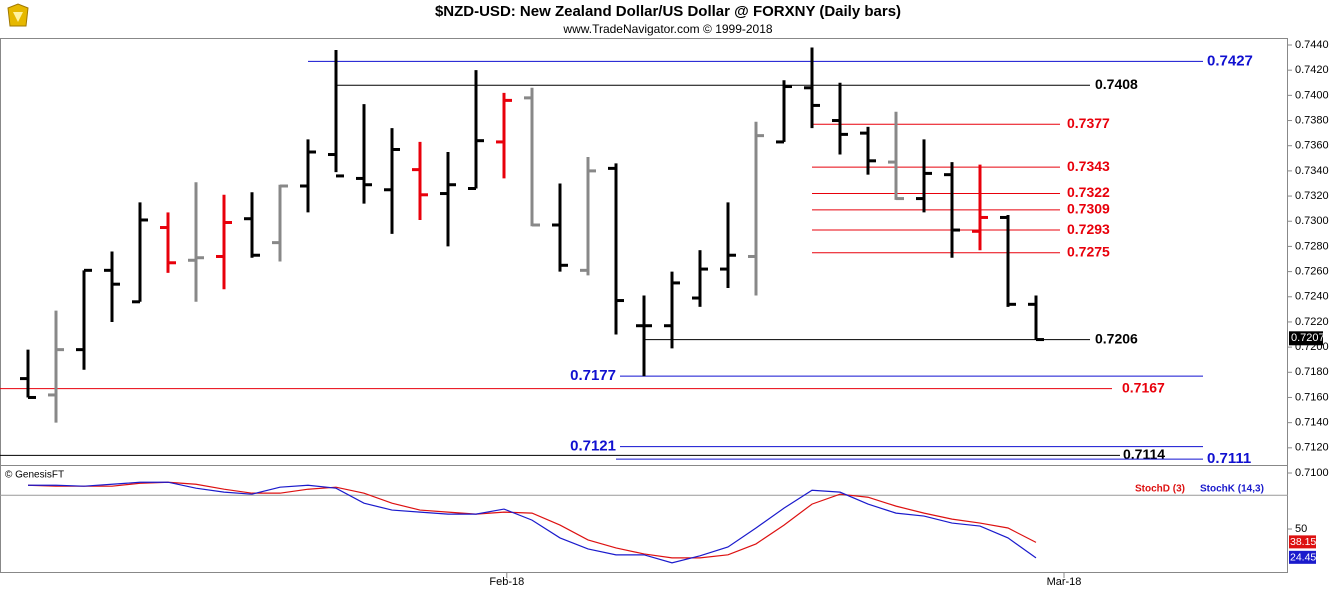 The image size is (1336, 591). What do you see at coordinates (1312, 322) in the screenshot?
I see `y-tick-label: 0.7220` at bounding box center [1312, 322].